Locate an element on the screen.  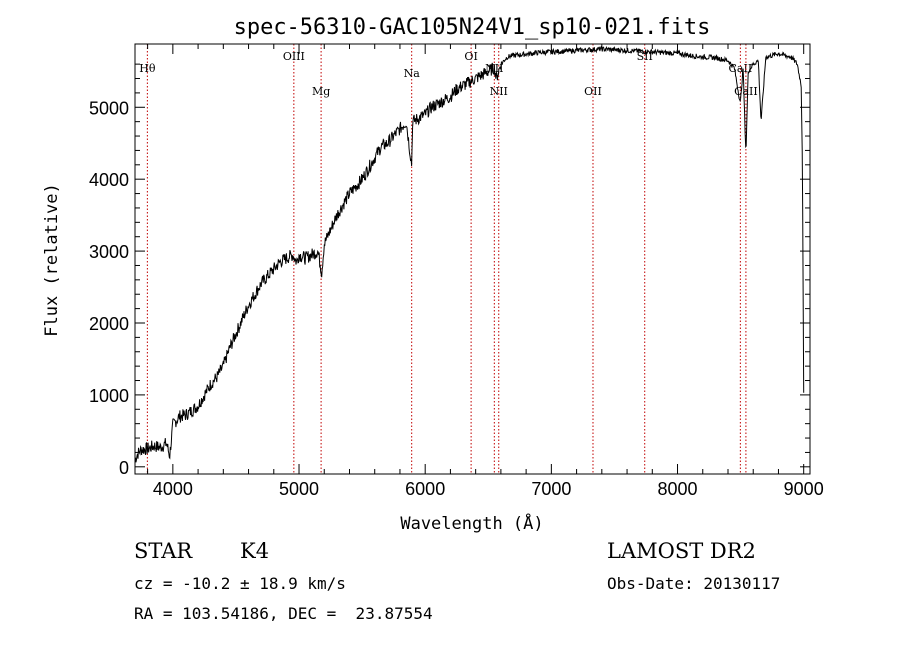
line-label-1: OIII is located at coordinates (294, 56).